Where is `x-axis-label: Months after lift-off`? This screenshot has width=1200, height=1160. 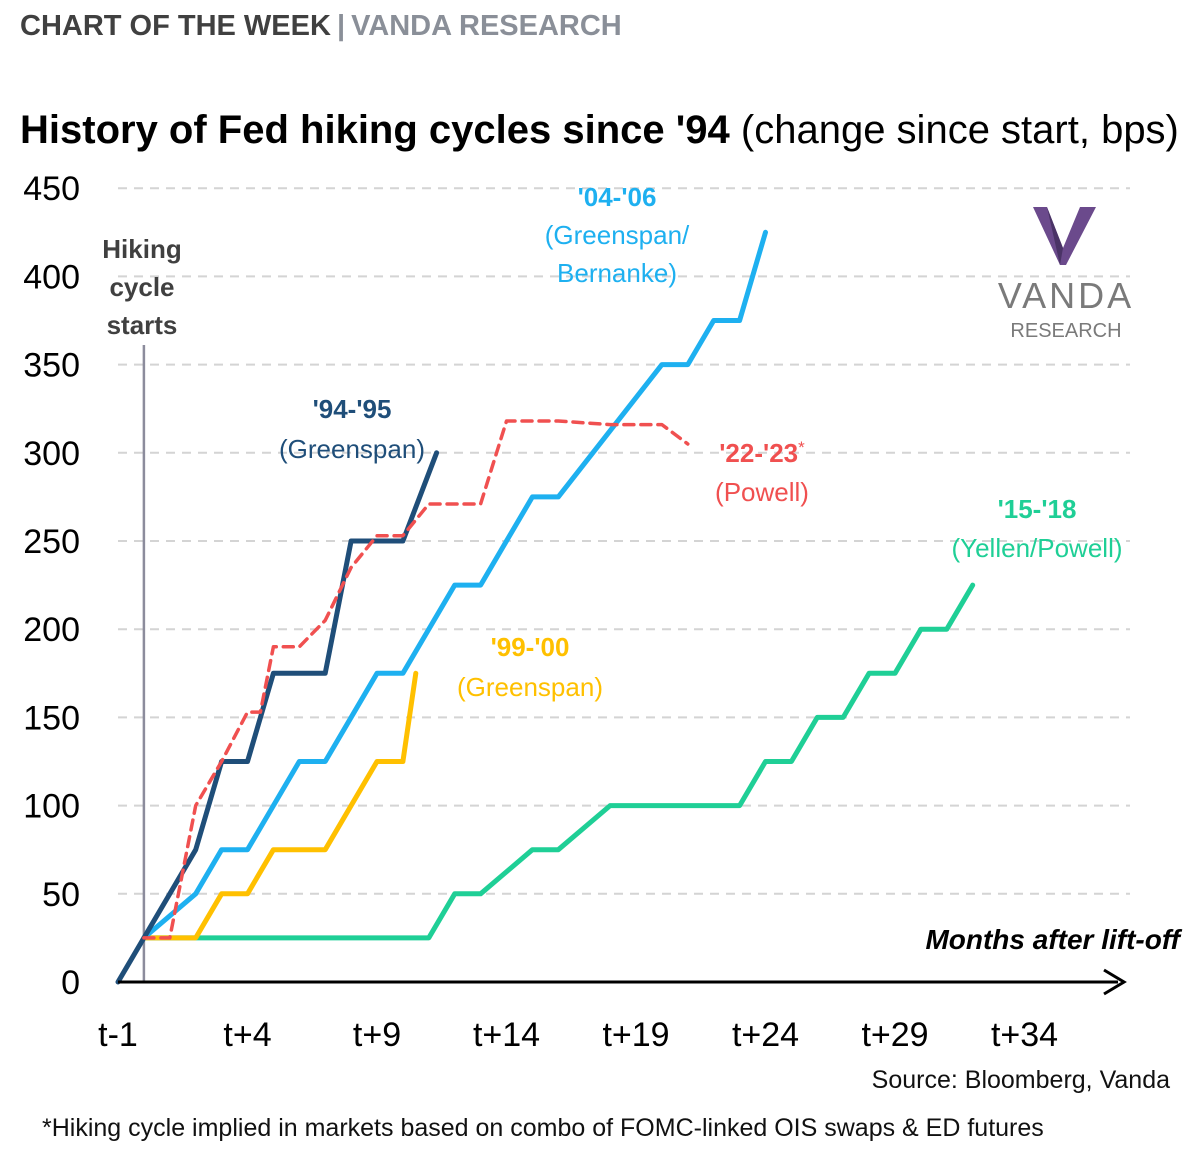
x-axis-label: Months after lift-off is located at coordinates (1053, 939).